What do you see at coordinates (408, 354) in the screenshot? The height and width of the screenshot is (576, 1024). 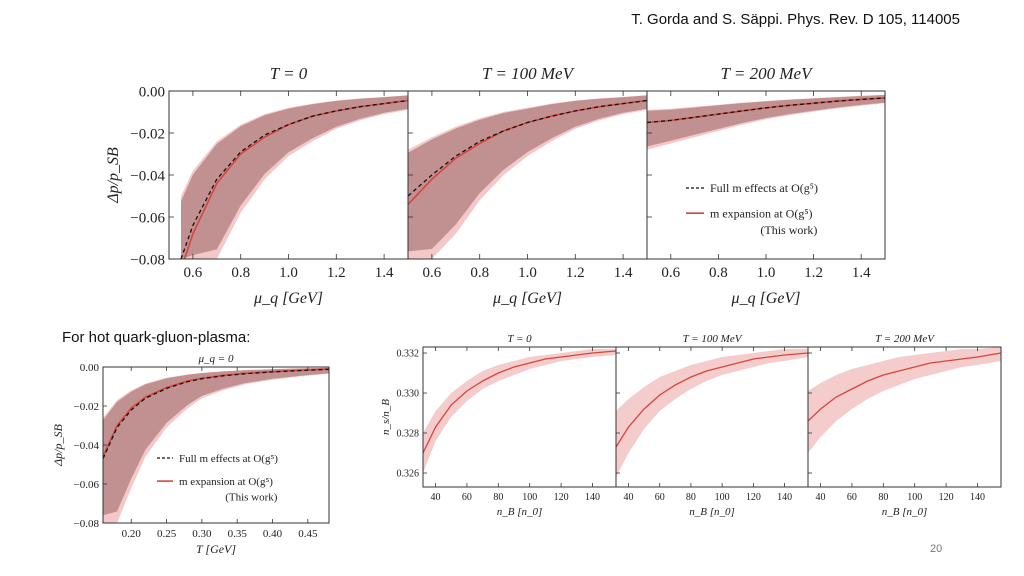 I see `y-tick-label: 0.332` at bounding box center [408, 354].